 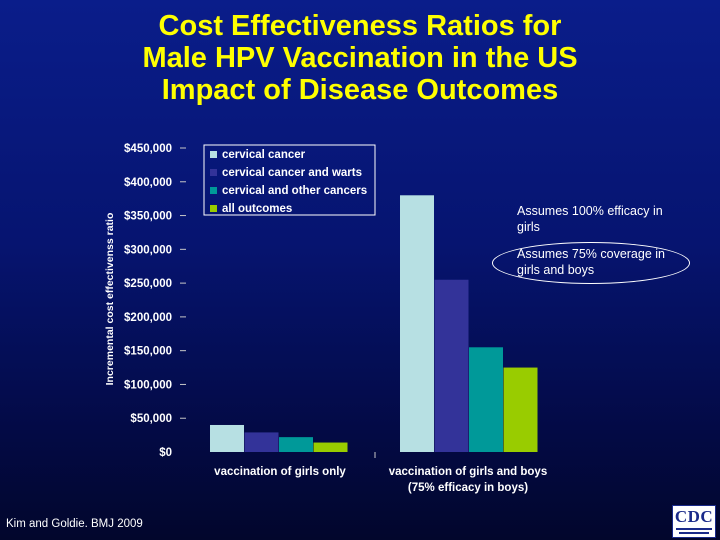 I want to click on y-tick-label: $50,000, so click(x=151, y=419).